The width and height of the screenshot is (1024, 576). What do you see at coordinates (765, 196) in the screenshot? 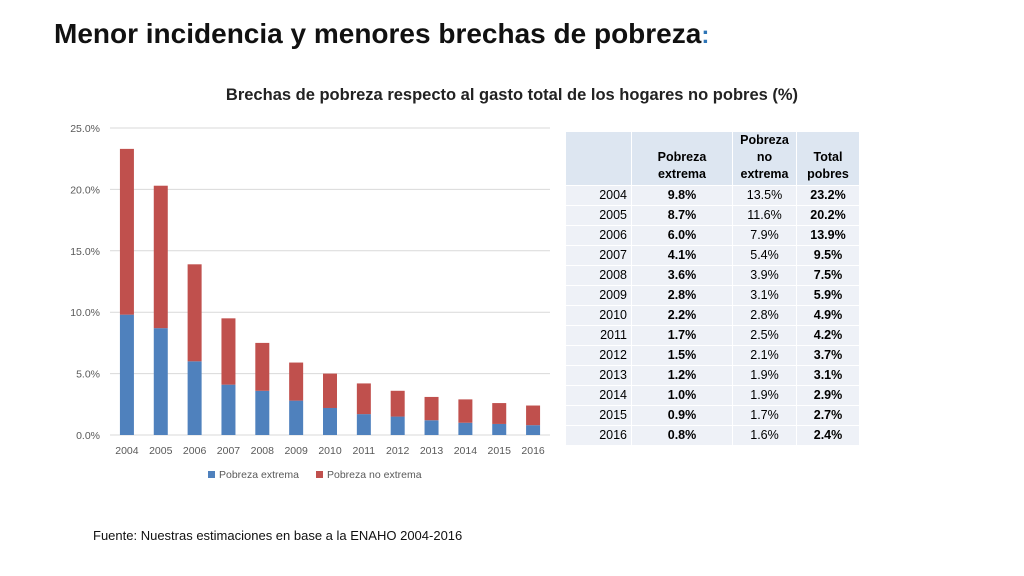
I see `cell-no-extrema: 13.5%` at bounding box center [765, 196].